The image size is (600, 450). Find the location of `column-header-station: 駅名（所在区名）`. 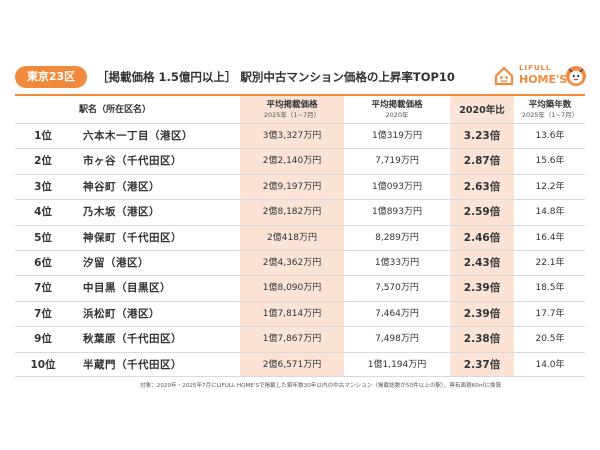

column-header-station: 駅名（所在区名） is located at coordinates (115, 110).